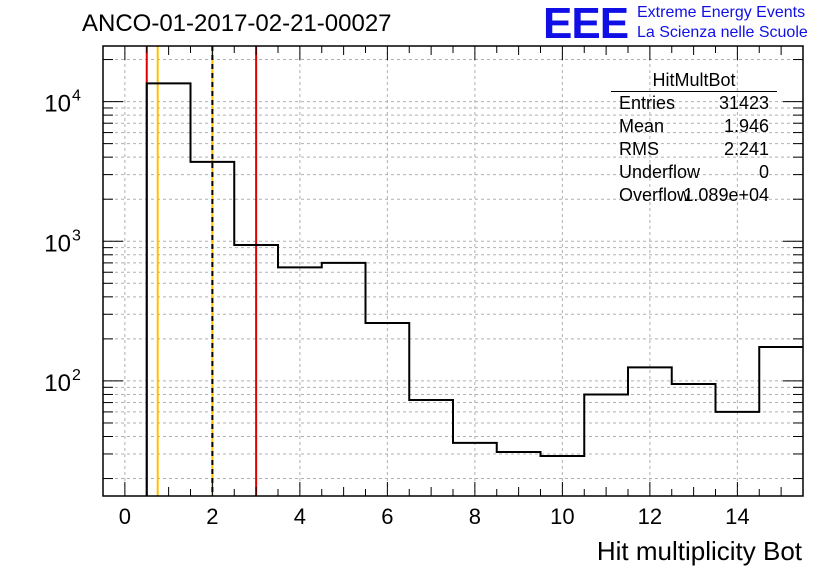 Image resolution: width=836 pixels, height=572 pixels. What do you see at coordinates (726, 195) in the screenshot?
I see `stats-value: 1.089e+04` at bounding box center [726, 195].